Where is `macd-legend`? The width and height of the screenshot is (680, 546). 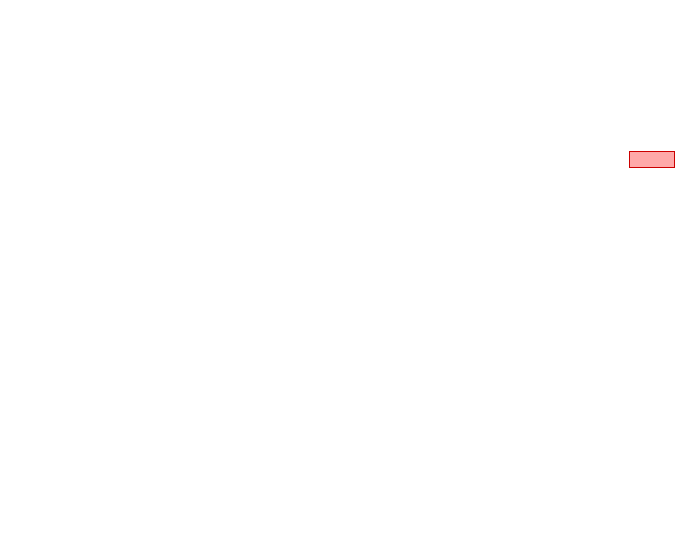
macd-legend is located at coordinates (16, 412).